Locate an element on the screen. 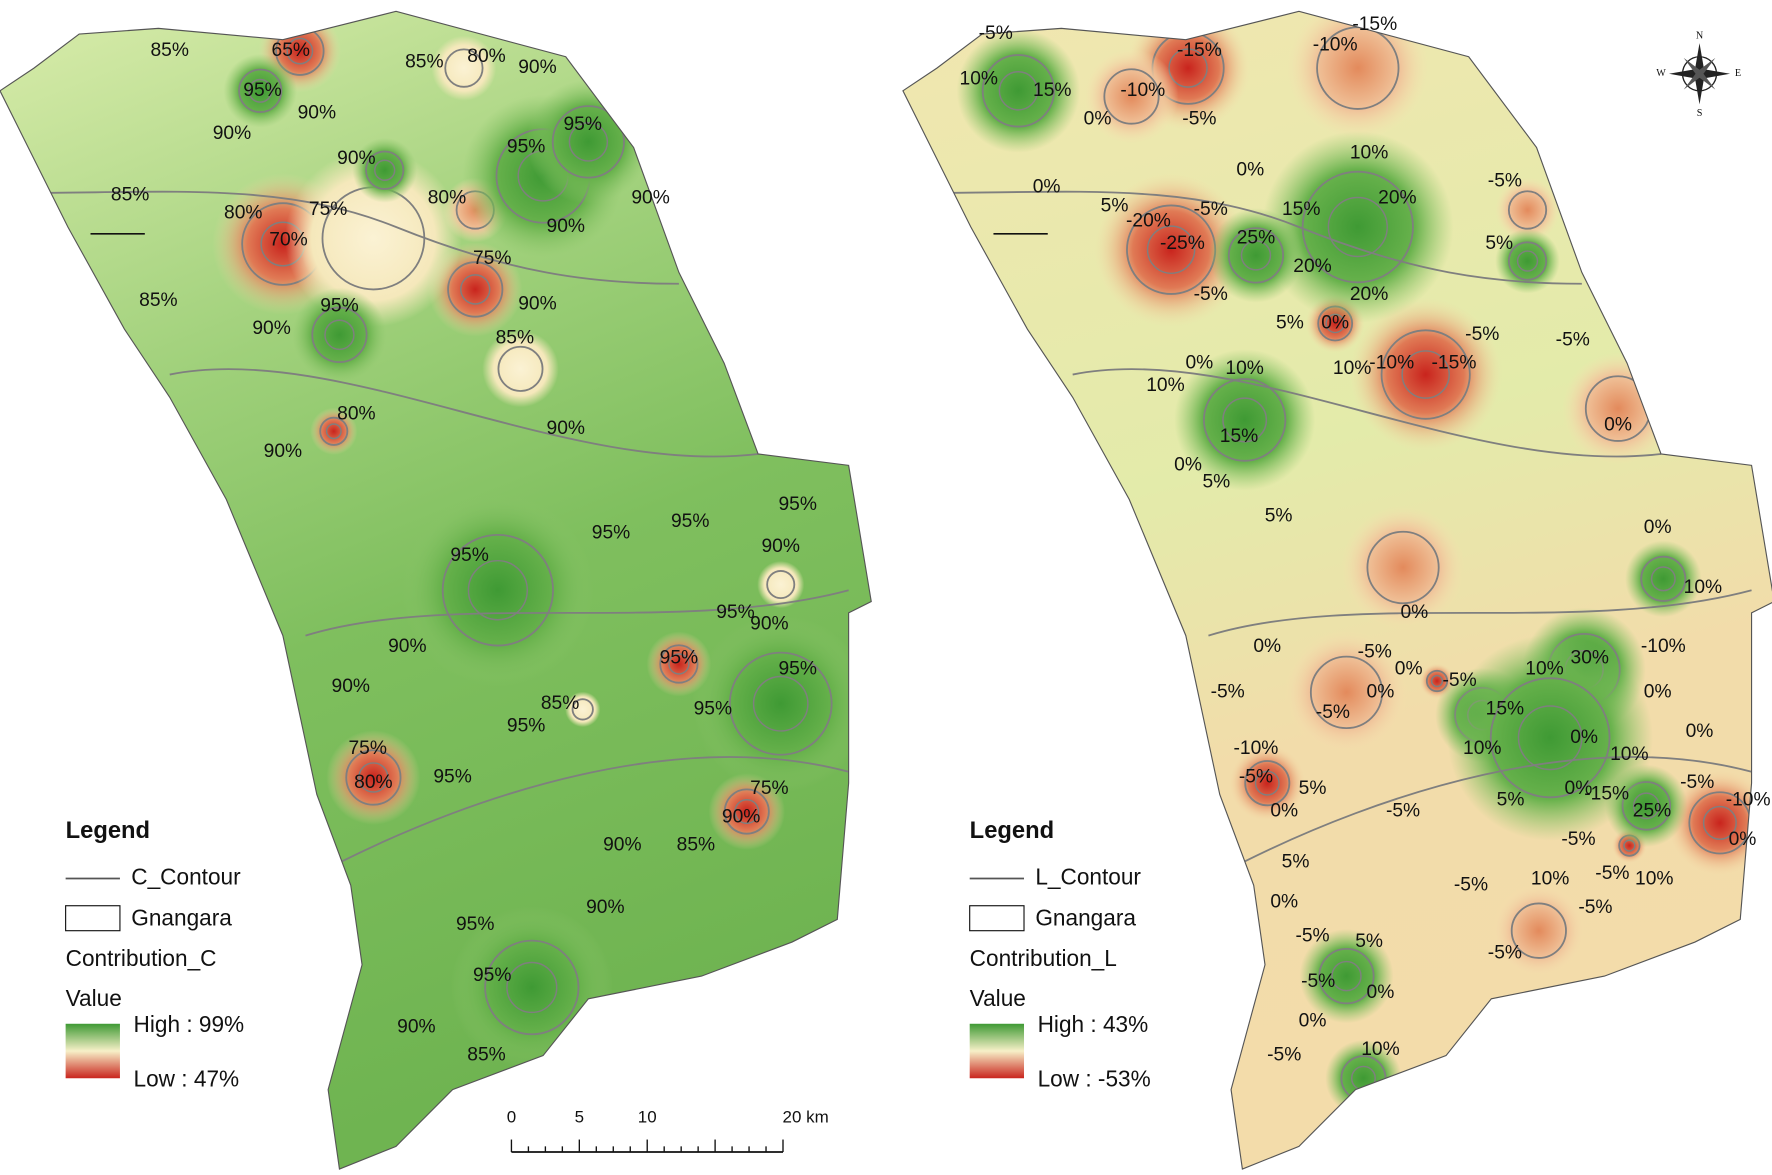 This screenshot has height=1175, width=1772. compass-n: N is located at coordinates (1700, 36).